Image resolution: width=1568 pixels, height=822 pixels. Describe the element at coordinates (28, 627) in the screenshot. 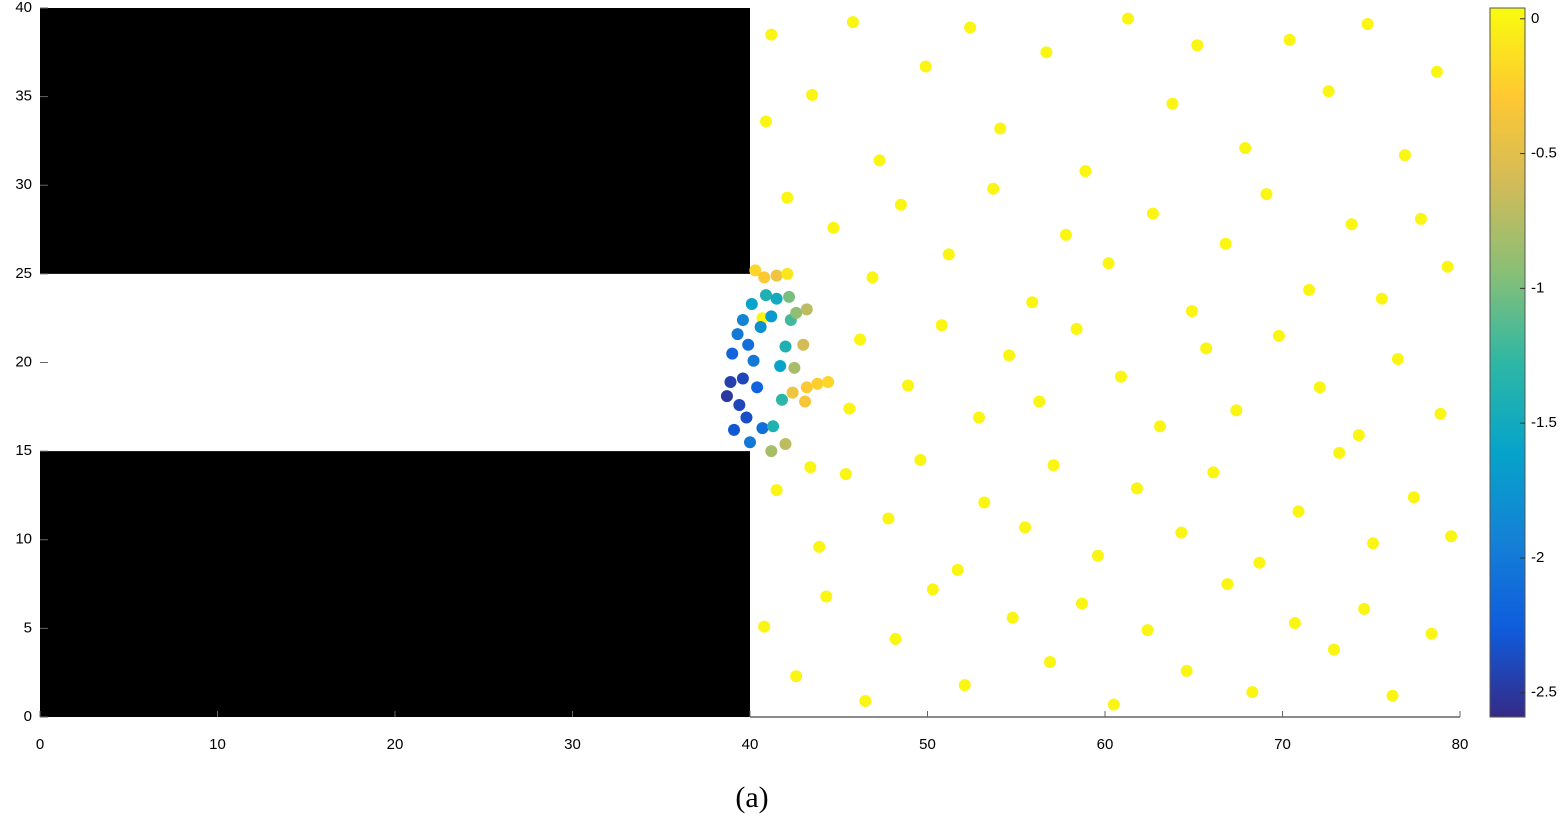

I see `y-tick-label: 5` at that location.